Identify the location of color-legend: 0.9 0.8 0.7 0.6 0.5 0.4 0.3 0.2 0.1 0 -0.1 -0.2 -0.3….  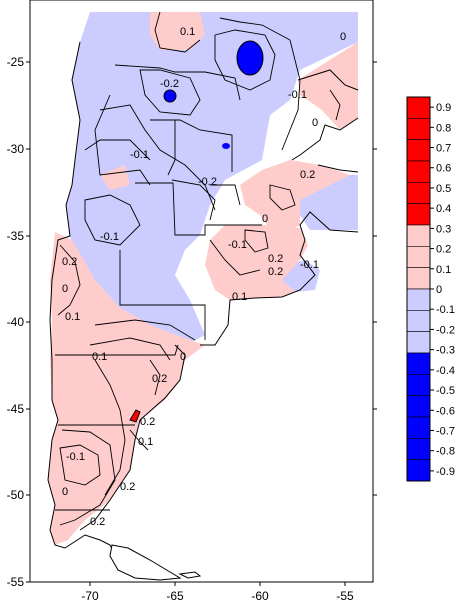
(430, 289).